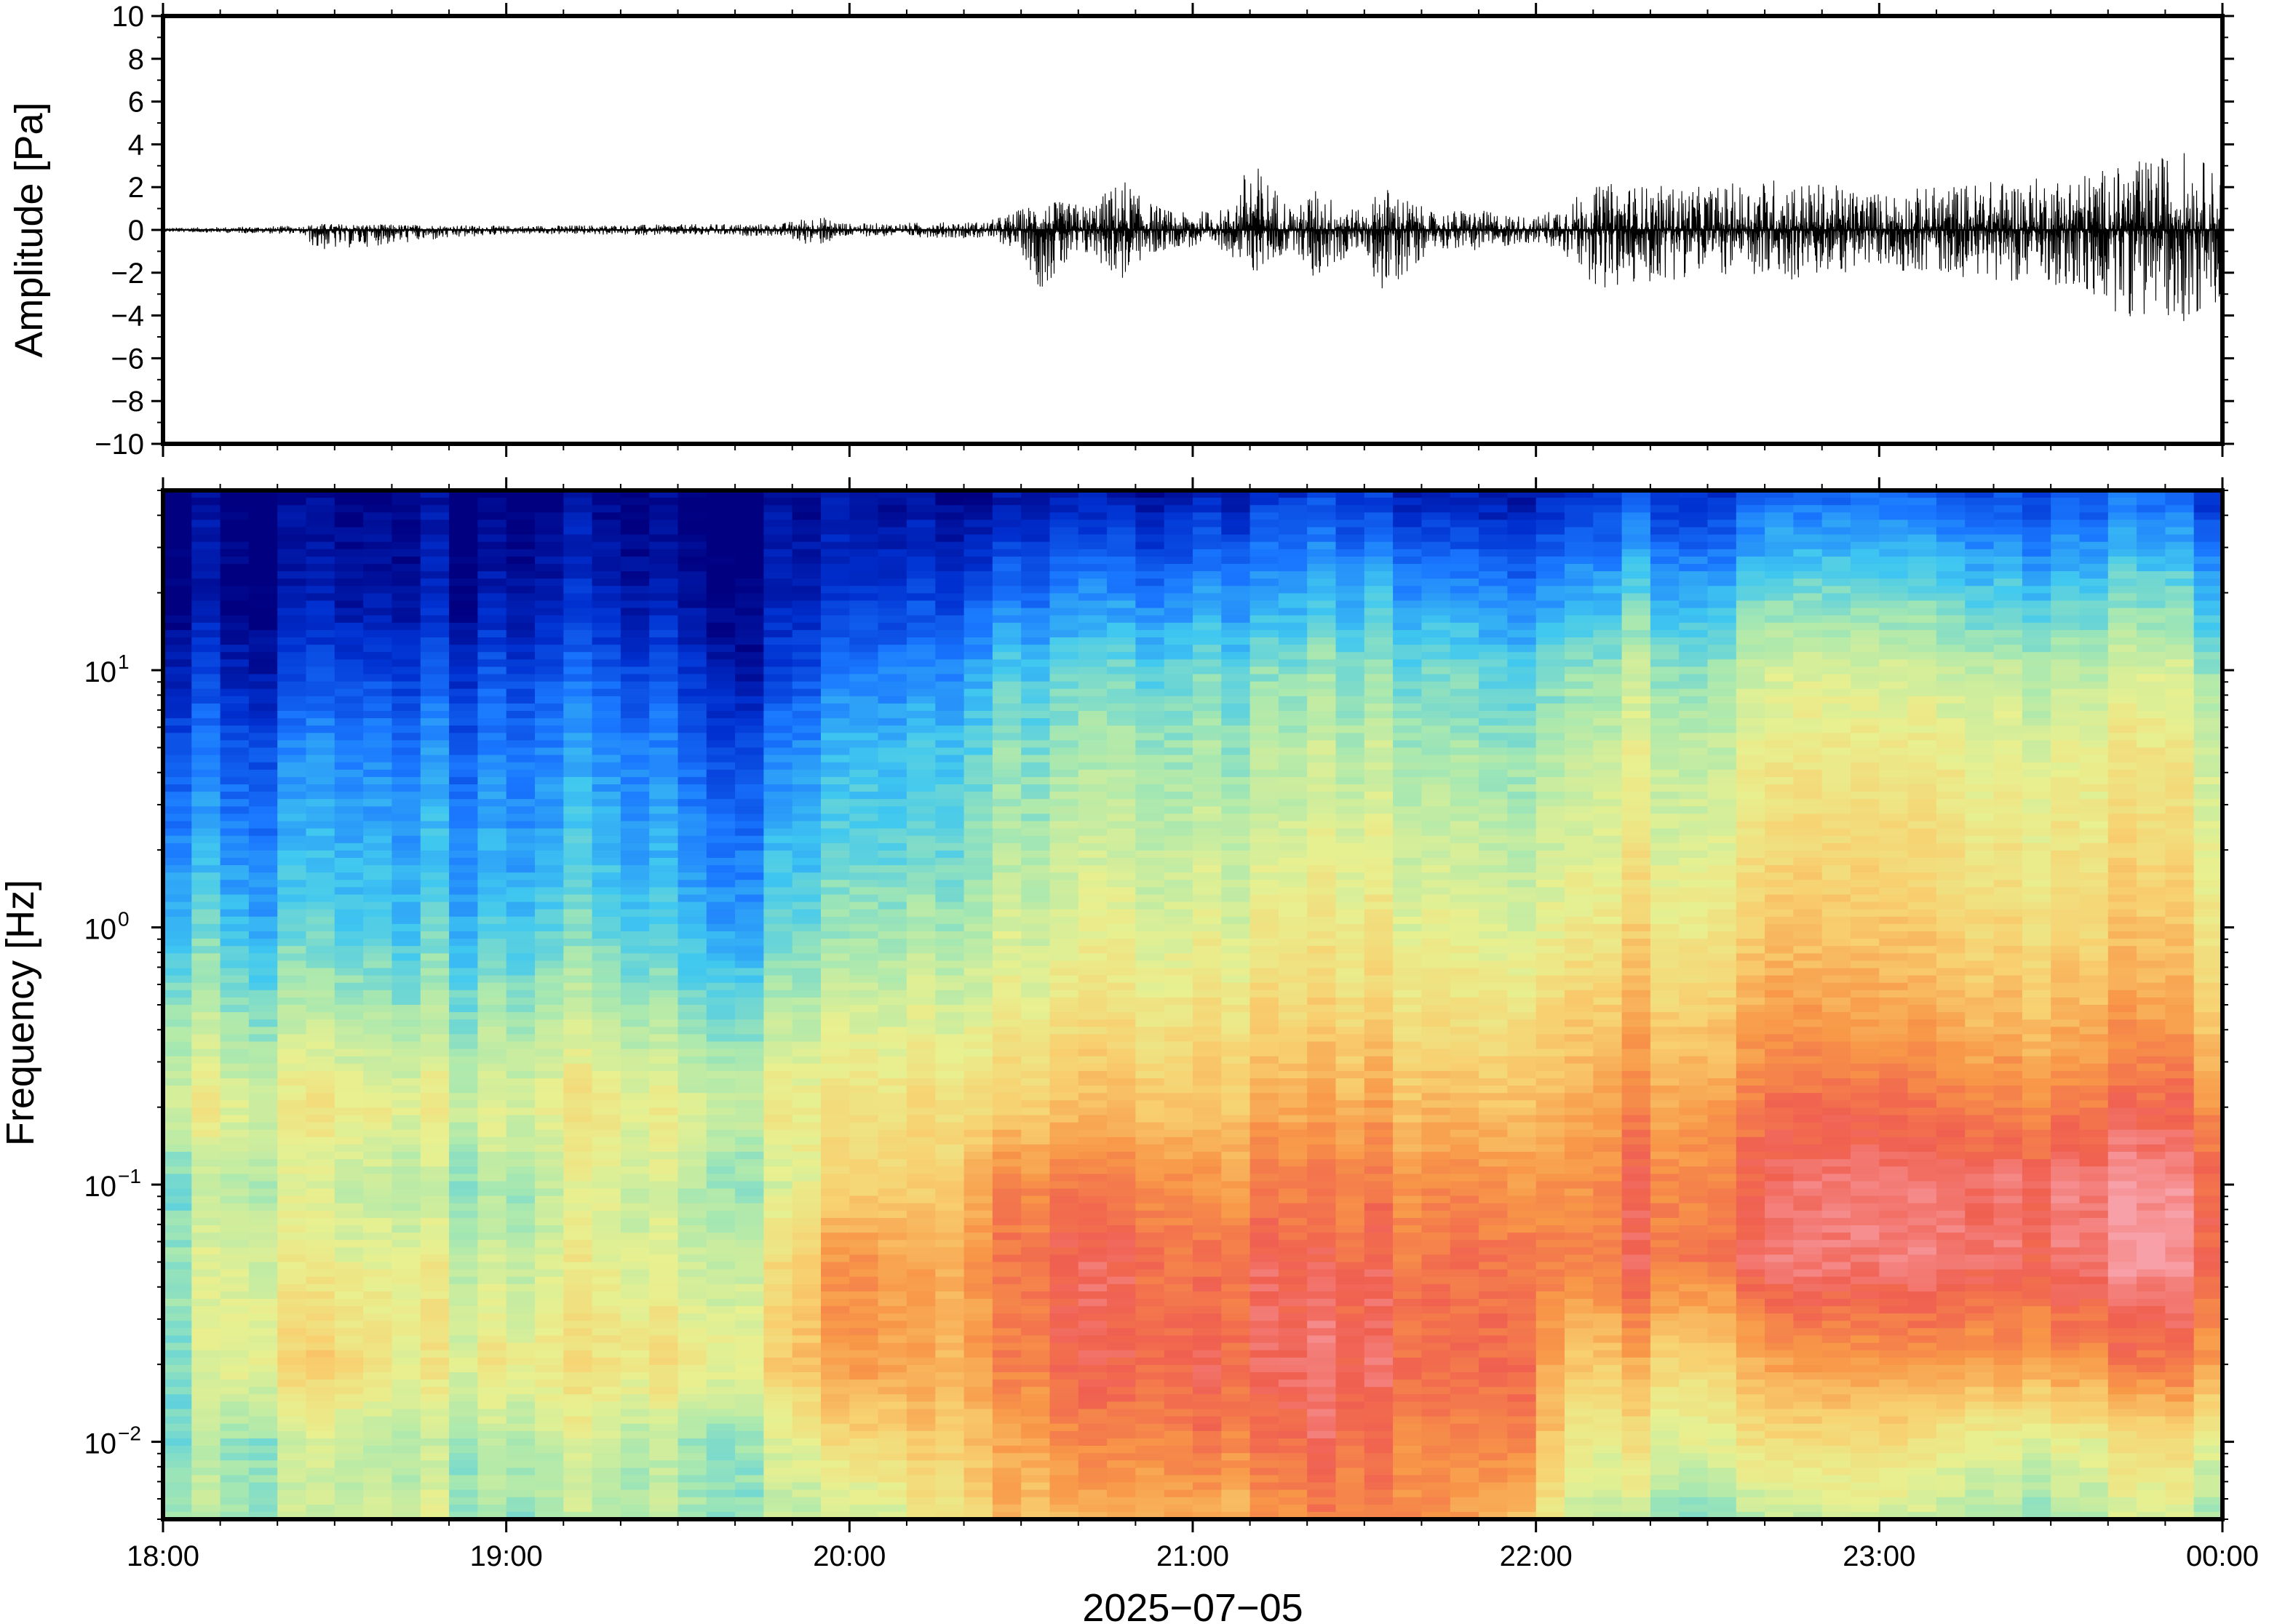 The width and height of the screenshot is (2269, 1624). What do you see at coordinates (1192, 237) in the screenshot?
I see `waveform-trace` at bounding box center [1192, 237].